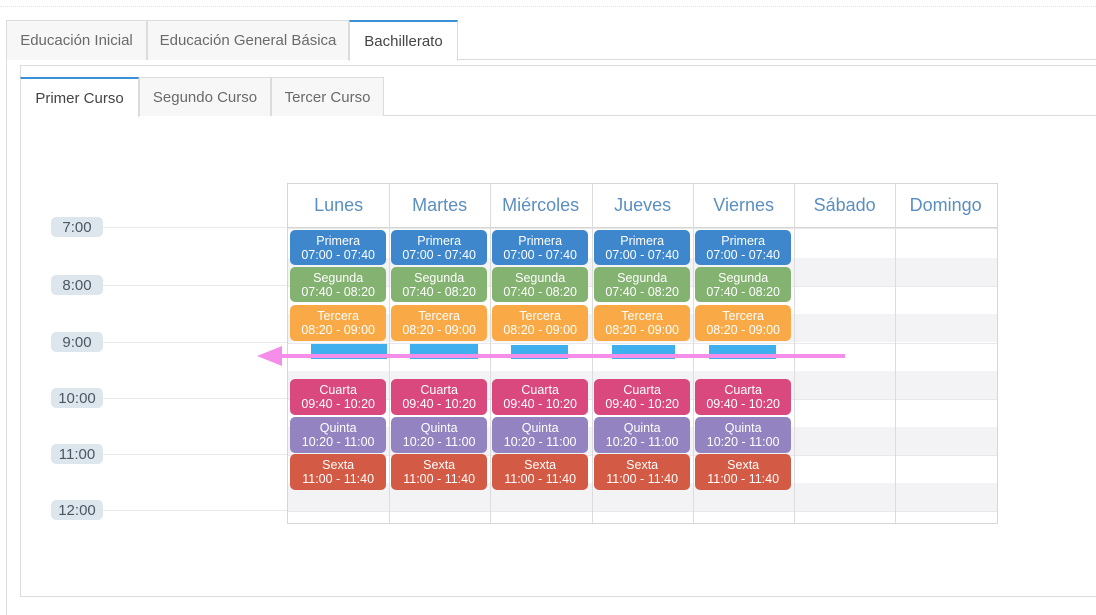 This screenshot has height=615, width=1096. What do you see at coordinates (643, 205) in the screenshot?
I see `day-header: Jueves` at bounding box center [643, 205].